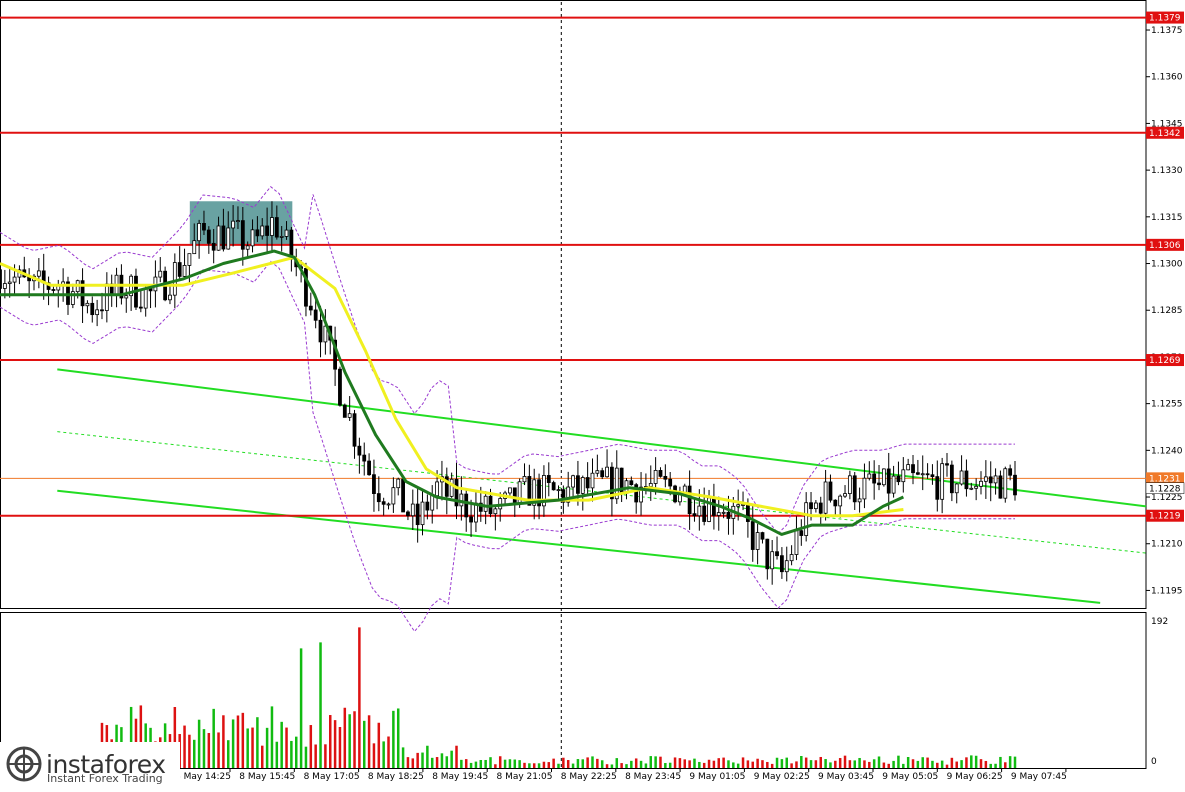 The image size is (1185, 792). What do you see at coordinates (1167, 498) in the screenshot?
I see `price-tick-label: 1.1225` at bounding box center [1167, 498].